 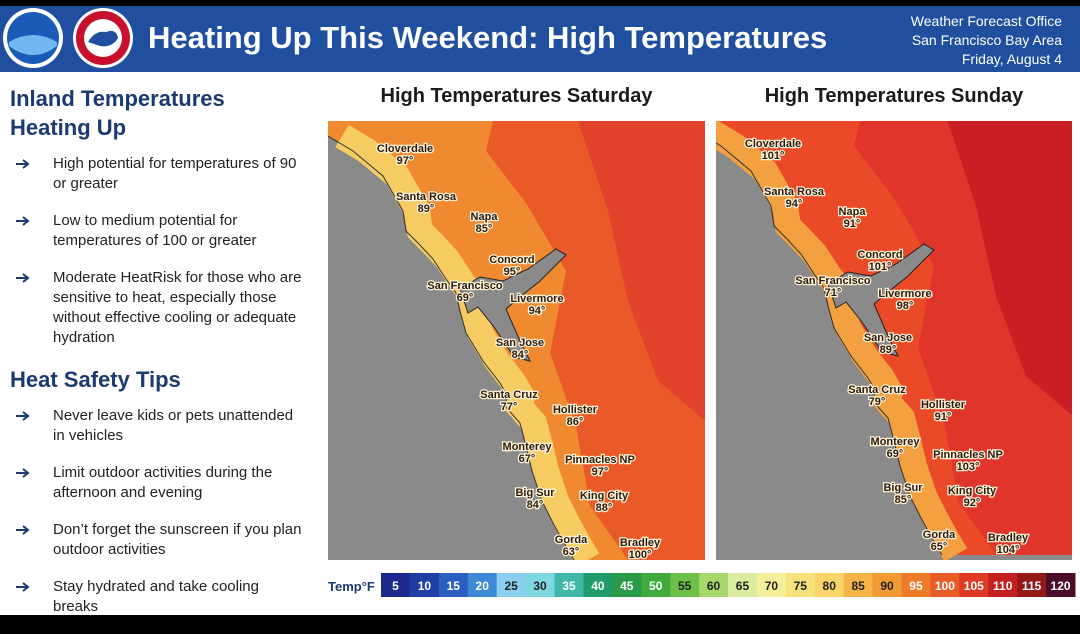 I want to click on legend-value: 100, so click(x=945, y=586).